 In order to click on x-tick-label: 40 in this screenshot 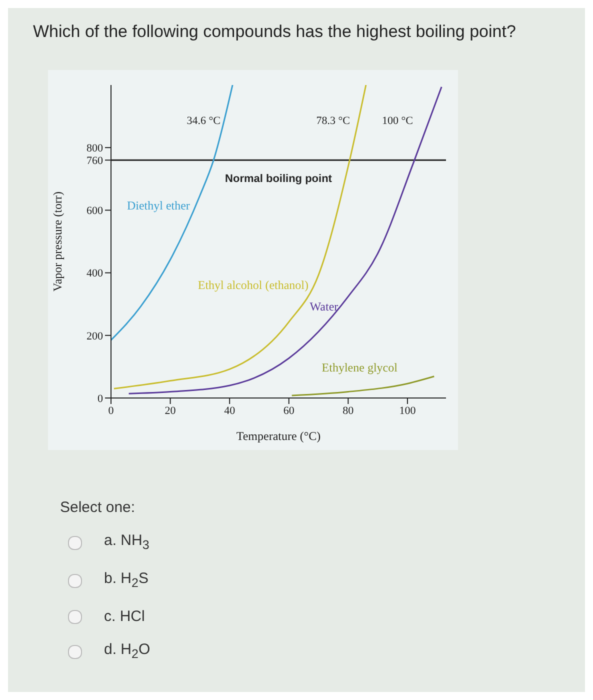, I will do `click(230, 410)`.